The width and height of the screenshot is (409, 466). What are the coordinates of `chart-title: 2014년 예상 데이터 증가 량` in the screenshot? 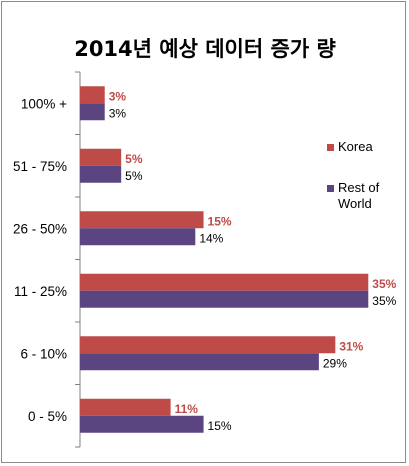 It's located at (205, 49).